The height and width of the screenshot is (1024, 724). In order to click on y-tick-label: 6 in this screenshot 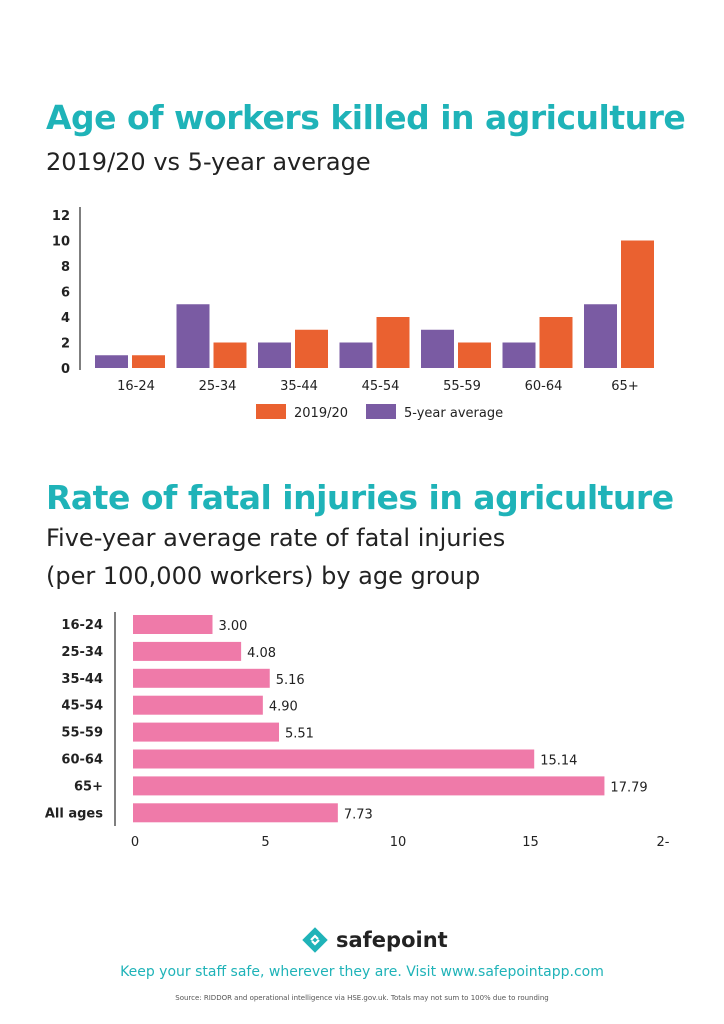, I will do `click(65, 293)`.